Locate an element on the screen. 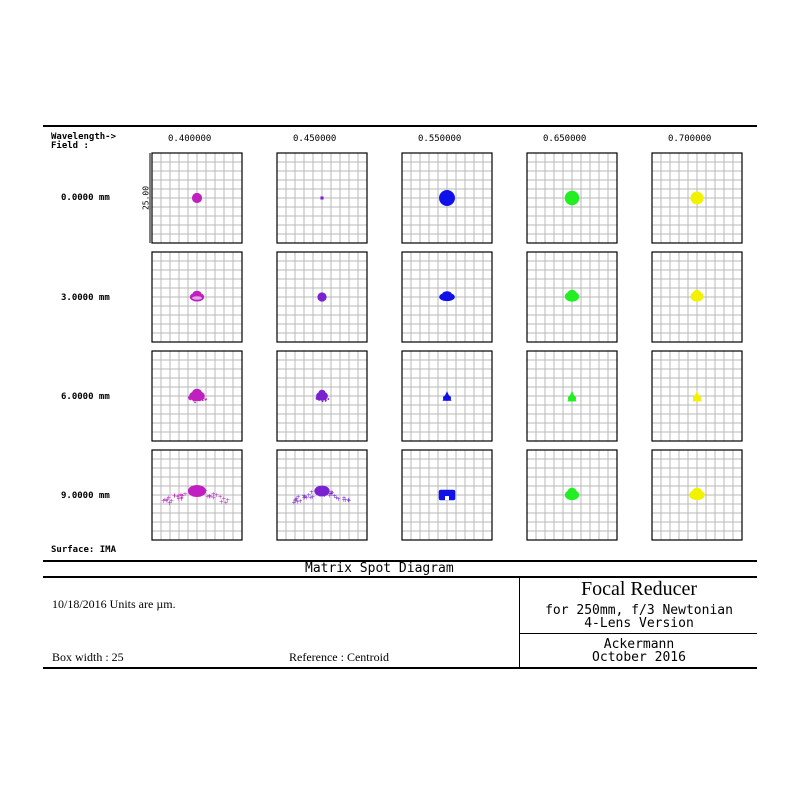 The image size is (800, 800). spot-box-r1-c3 is located at coordinates (447, 198).